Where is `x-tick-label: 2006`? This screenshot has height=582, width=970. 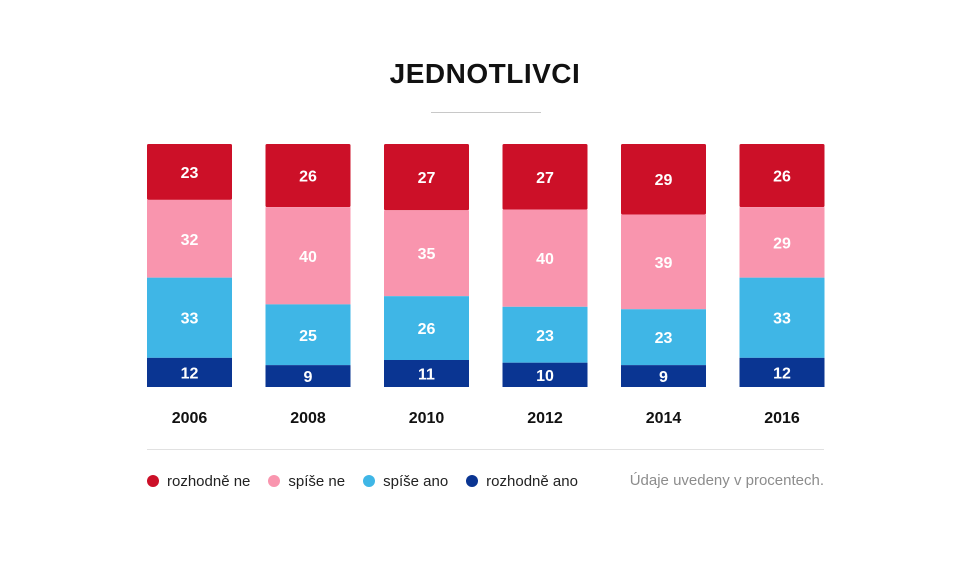
x-tick-label: 2006 is located at coordinates (190, 418).